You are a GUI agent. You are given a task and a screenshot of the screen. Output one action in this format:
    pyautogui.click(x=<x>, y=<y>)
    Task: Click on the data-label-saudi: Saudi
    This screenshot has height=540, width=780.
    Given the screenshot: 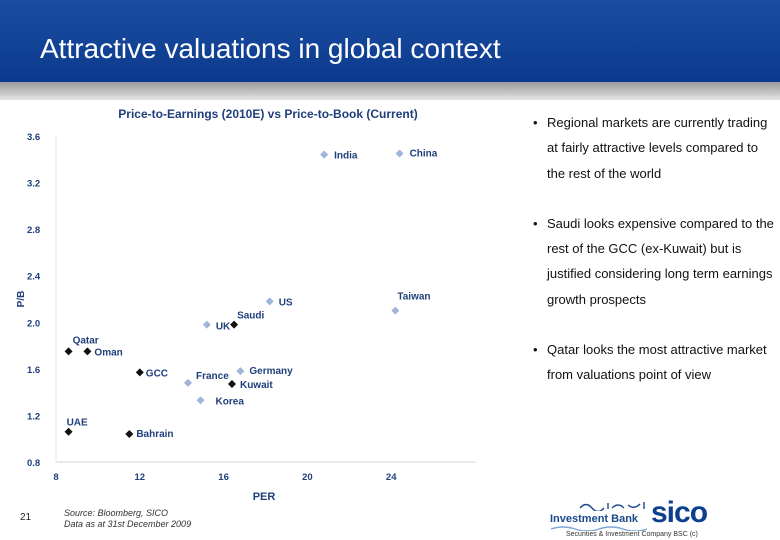 What is the action you would take?
    pyautogui.click(x=250, y=316)
    